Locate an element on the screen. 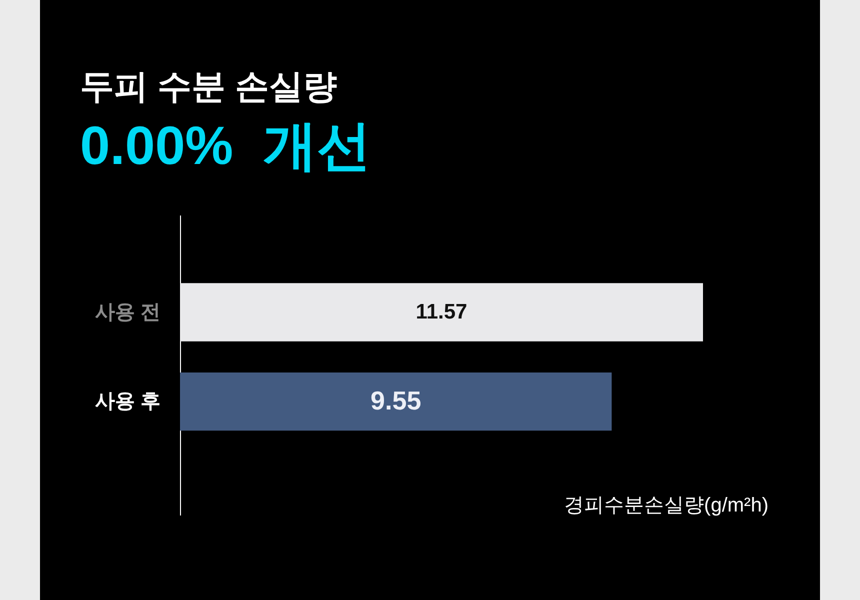 The width and height of the screenshot is (860, 600). chart-title: 두피 수분 손실량 is located at coordinates (208, 87).